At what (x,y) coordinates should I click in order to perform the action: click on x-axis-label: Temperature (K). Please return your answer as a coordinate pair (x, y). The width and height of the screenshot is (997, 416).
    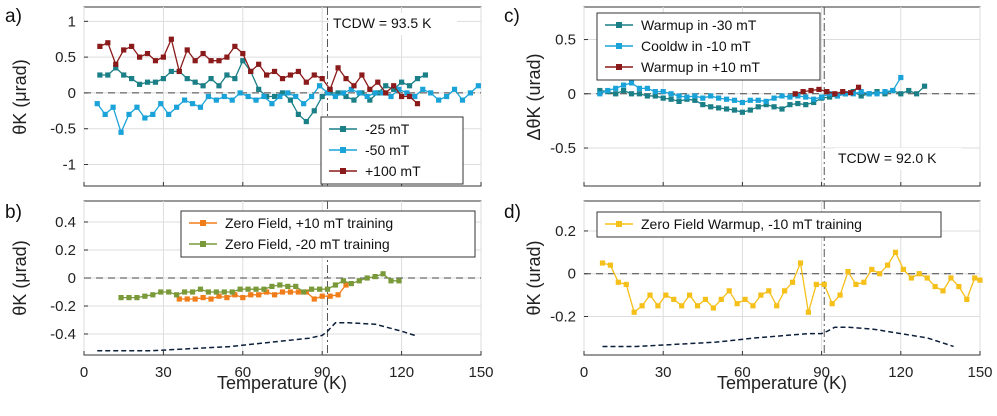
    Looking at the image, I should click on (282, 383).